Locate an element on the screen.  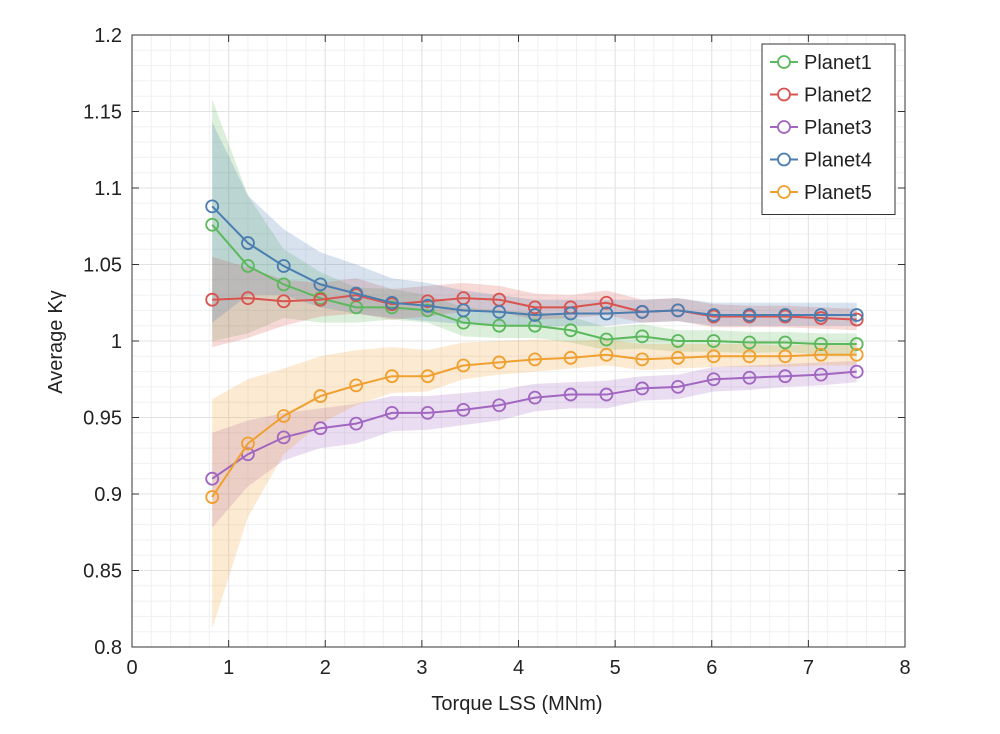
legend: Planet1 Planet2 Planet3 Planet4 Planet5 is located at coordinates (828, 129).